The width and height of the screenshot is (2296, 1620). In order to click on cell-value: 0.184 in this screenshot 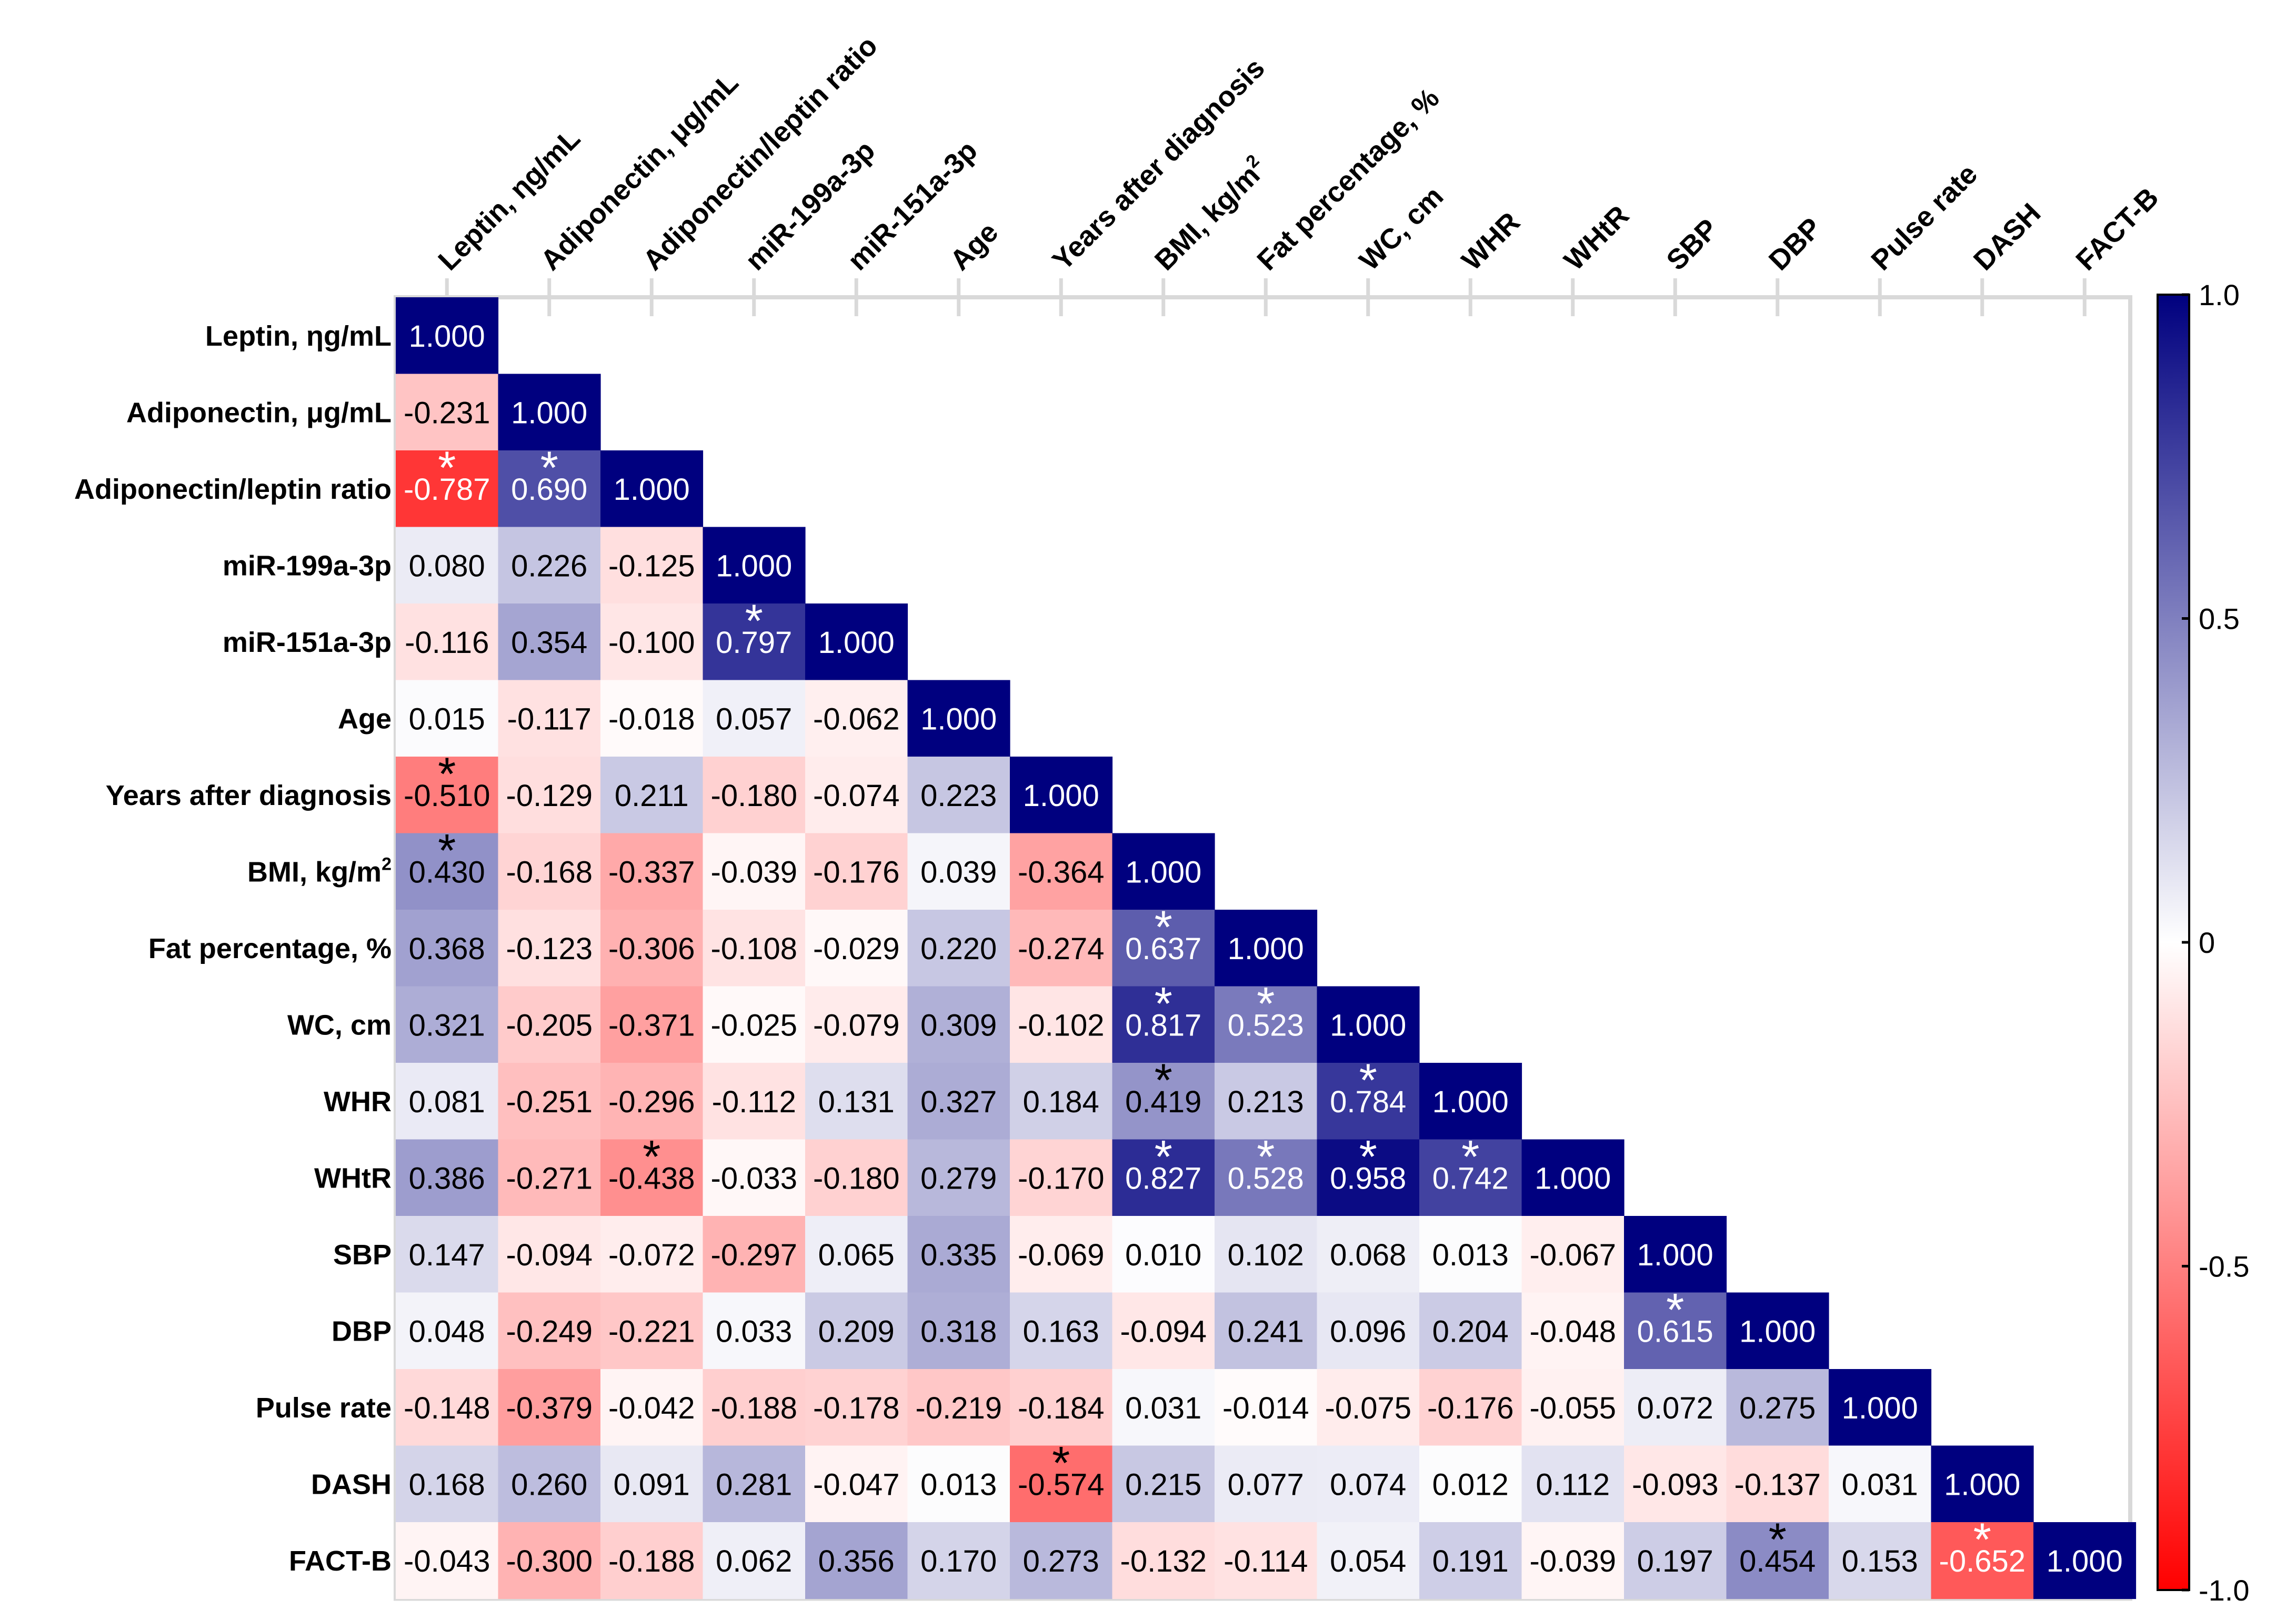, I will do `click(1061, 1102)`.